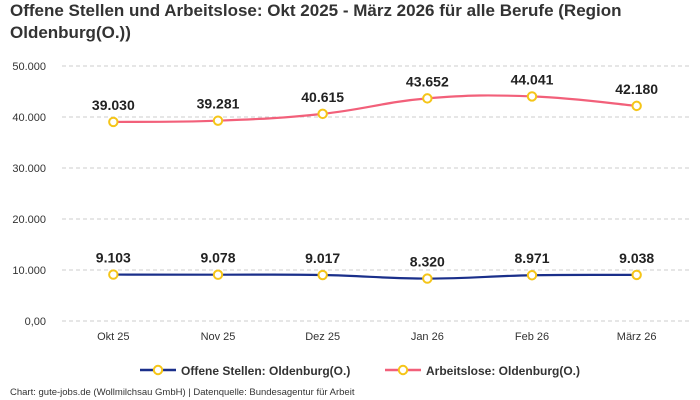 This screenshot has width=700, height=400. I want to click on data-label: 9.103, so click(113, 258).